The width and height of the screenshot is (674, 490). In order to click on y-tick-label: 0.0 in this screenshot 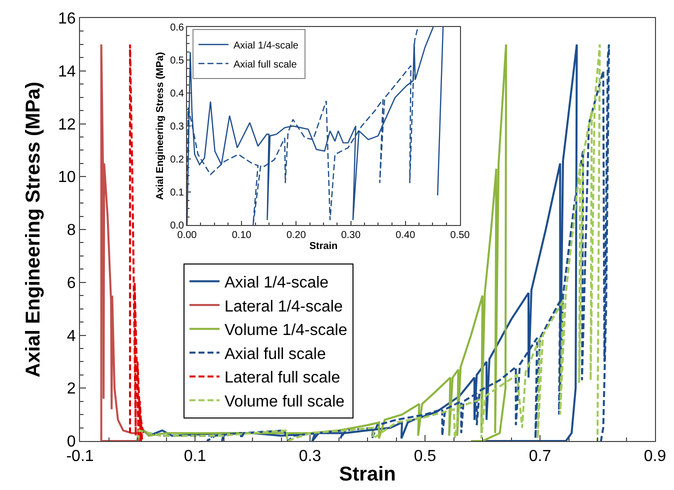, I will do `click(177, 226)`.